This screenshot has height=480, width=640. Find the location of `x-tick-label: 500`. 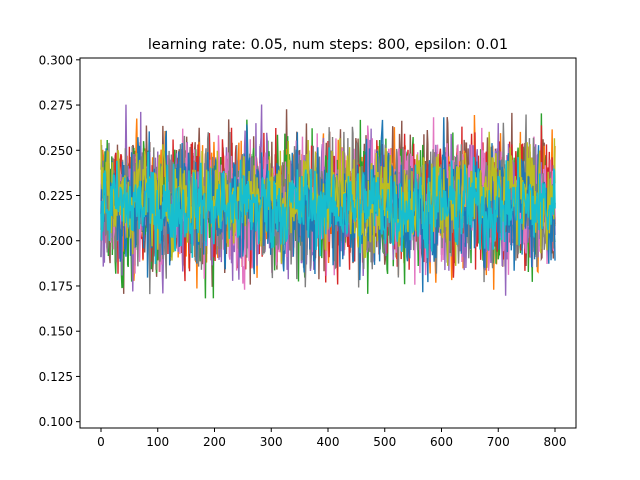

x-tick-label: 500 is located at coordinates (384, 442).